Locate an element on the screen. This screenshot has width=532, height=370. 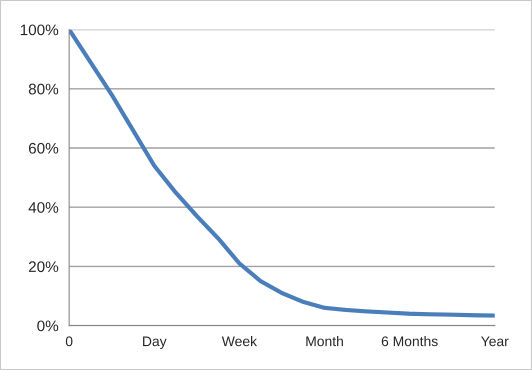
y-tick-label: 60% is located at coordinates (43, 148).